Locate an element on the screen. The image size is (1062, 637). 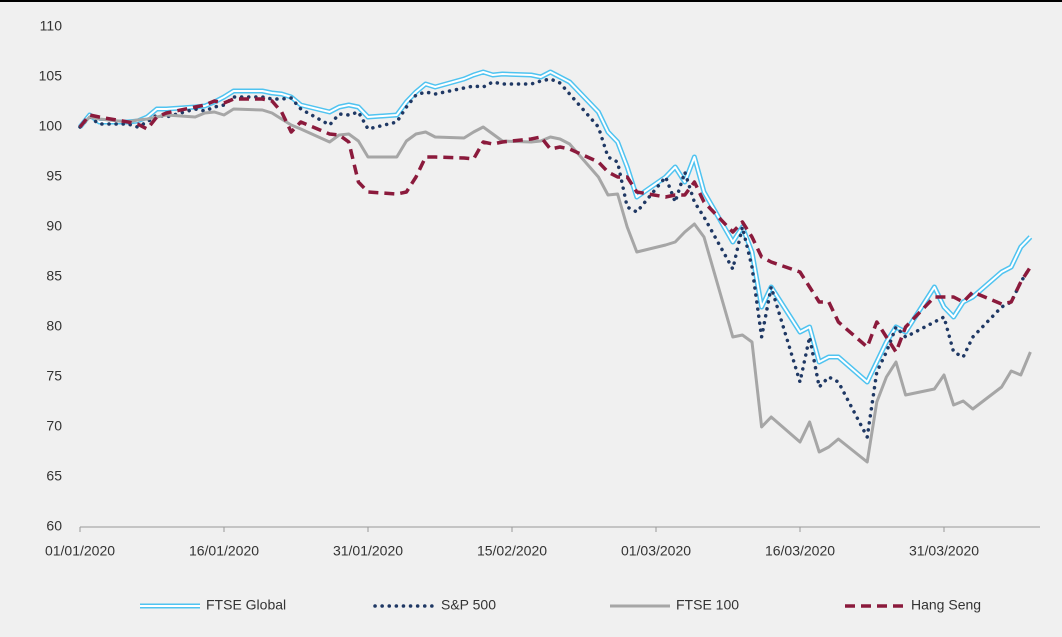
y-tick-label: 95 is located at coordinates (54, 176).